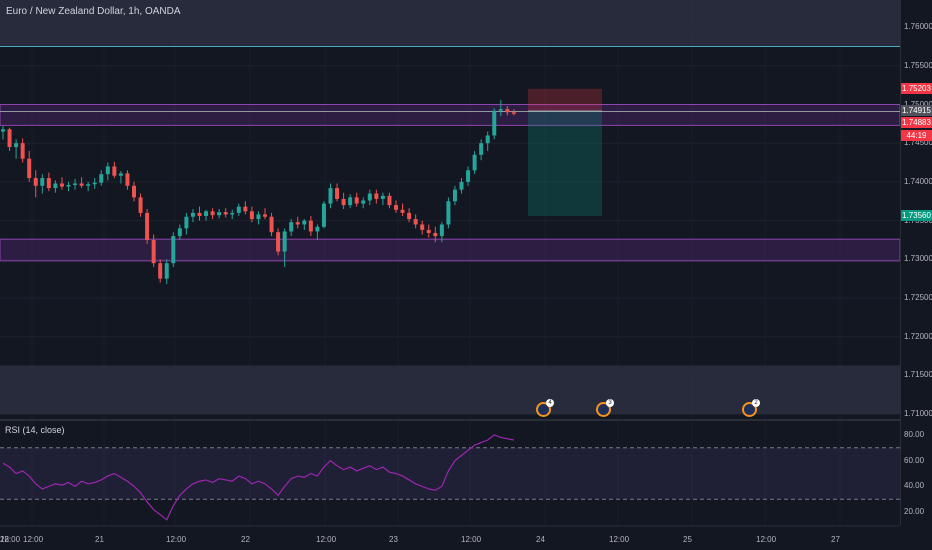 This screenshot has width=932, height=550. Describe the element at coordinates (916, 123) in the screenshot. I see `price-badge: 1.74883` at that location.